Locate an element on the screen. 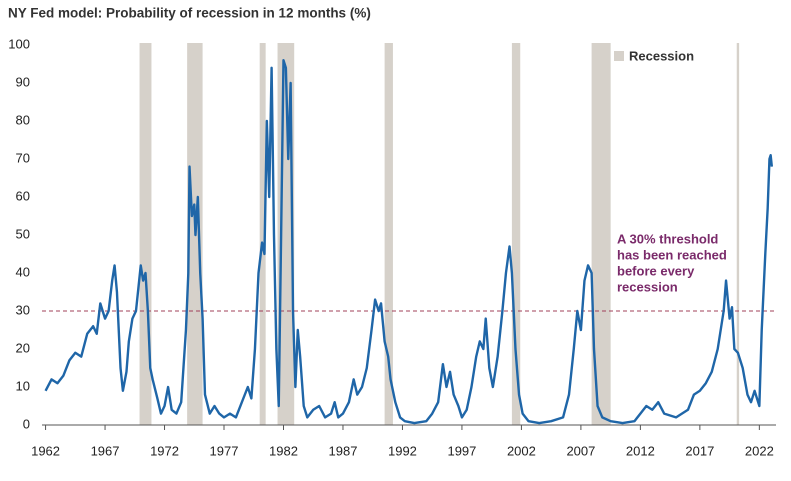 This screenshot has height=481, width=791. y-tick-label: 0 is located at coordinates (26, 423).